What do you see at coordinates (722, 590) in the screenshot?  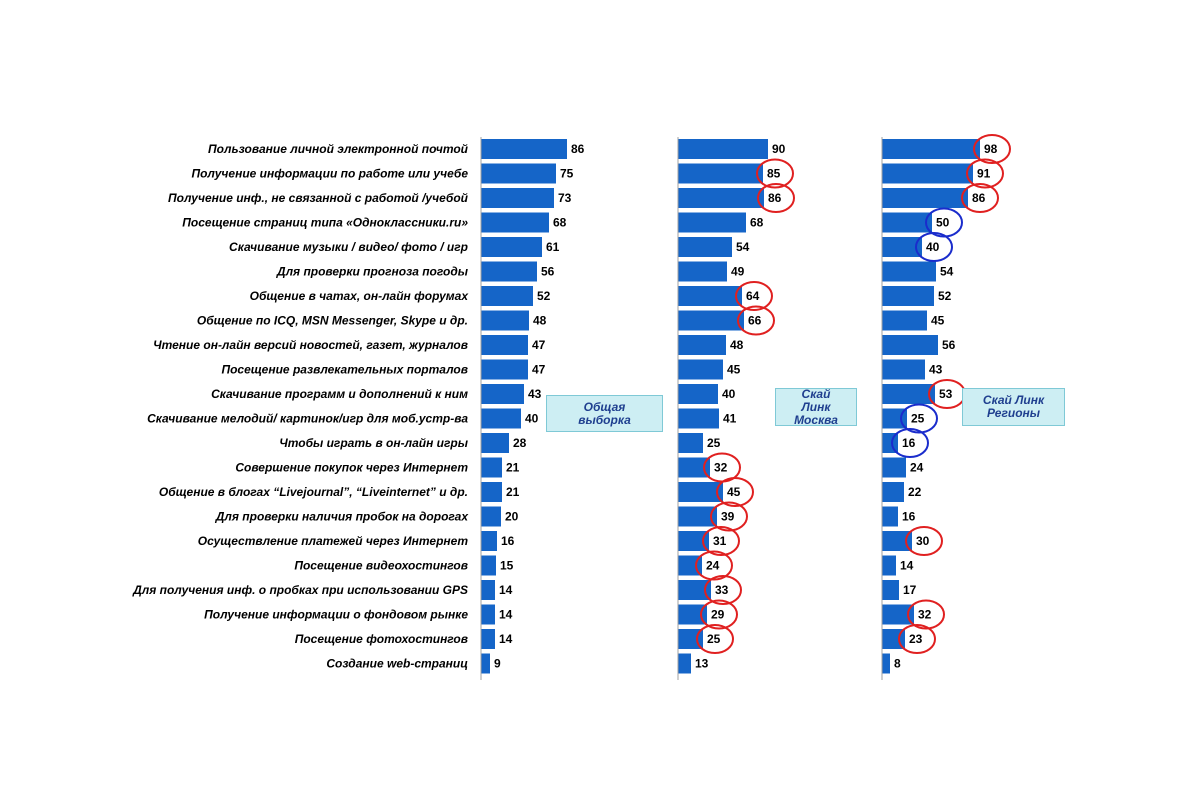 I see `value-label: 33` at bounding box center [722, 590].